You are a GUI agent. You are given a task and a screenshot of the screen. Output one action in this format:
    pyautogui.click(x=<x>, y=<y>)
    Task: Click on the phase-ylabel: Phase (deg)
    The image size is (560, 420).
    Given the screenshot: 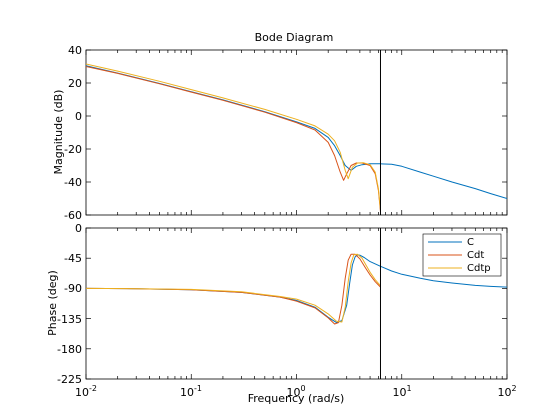 What is the action you would take?
    pyautogui.click(x=52, y=303)
    